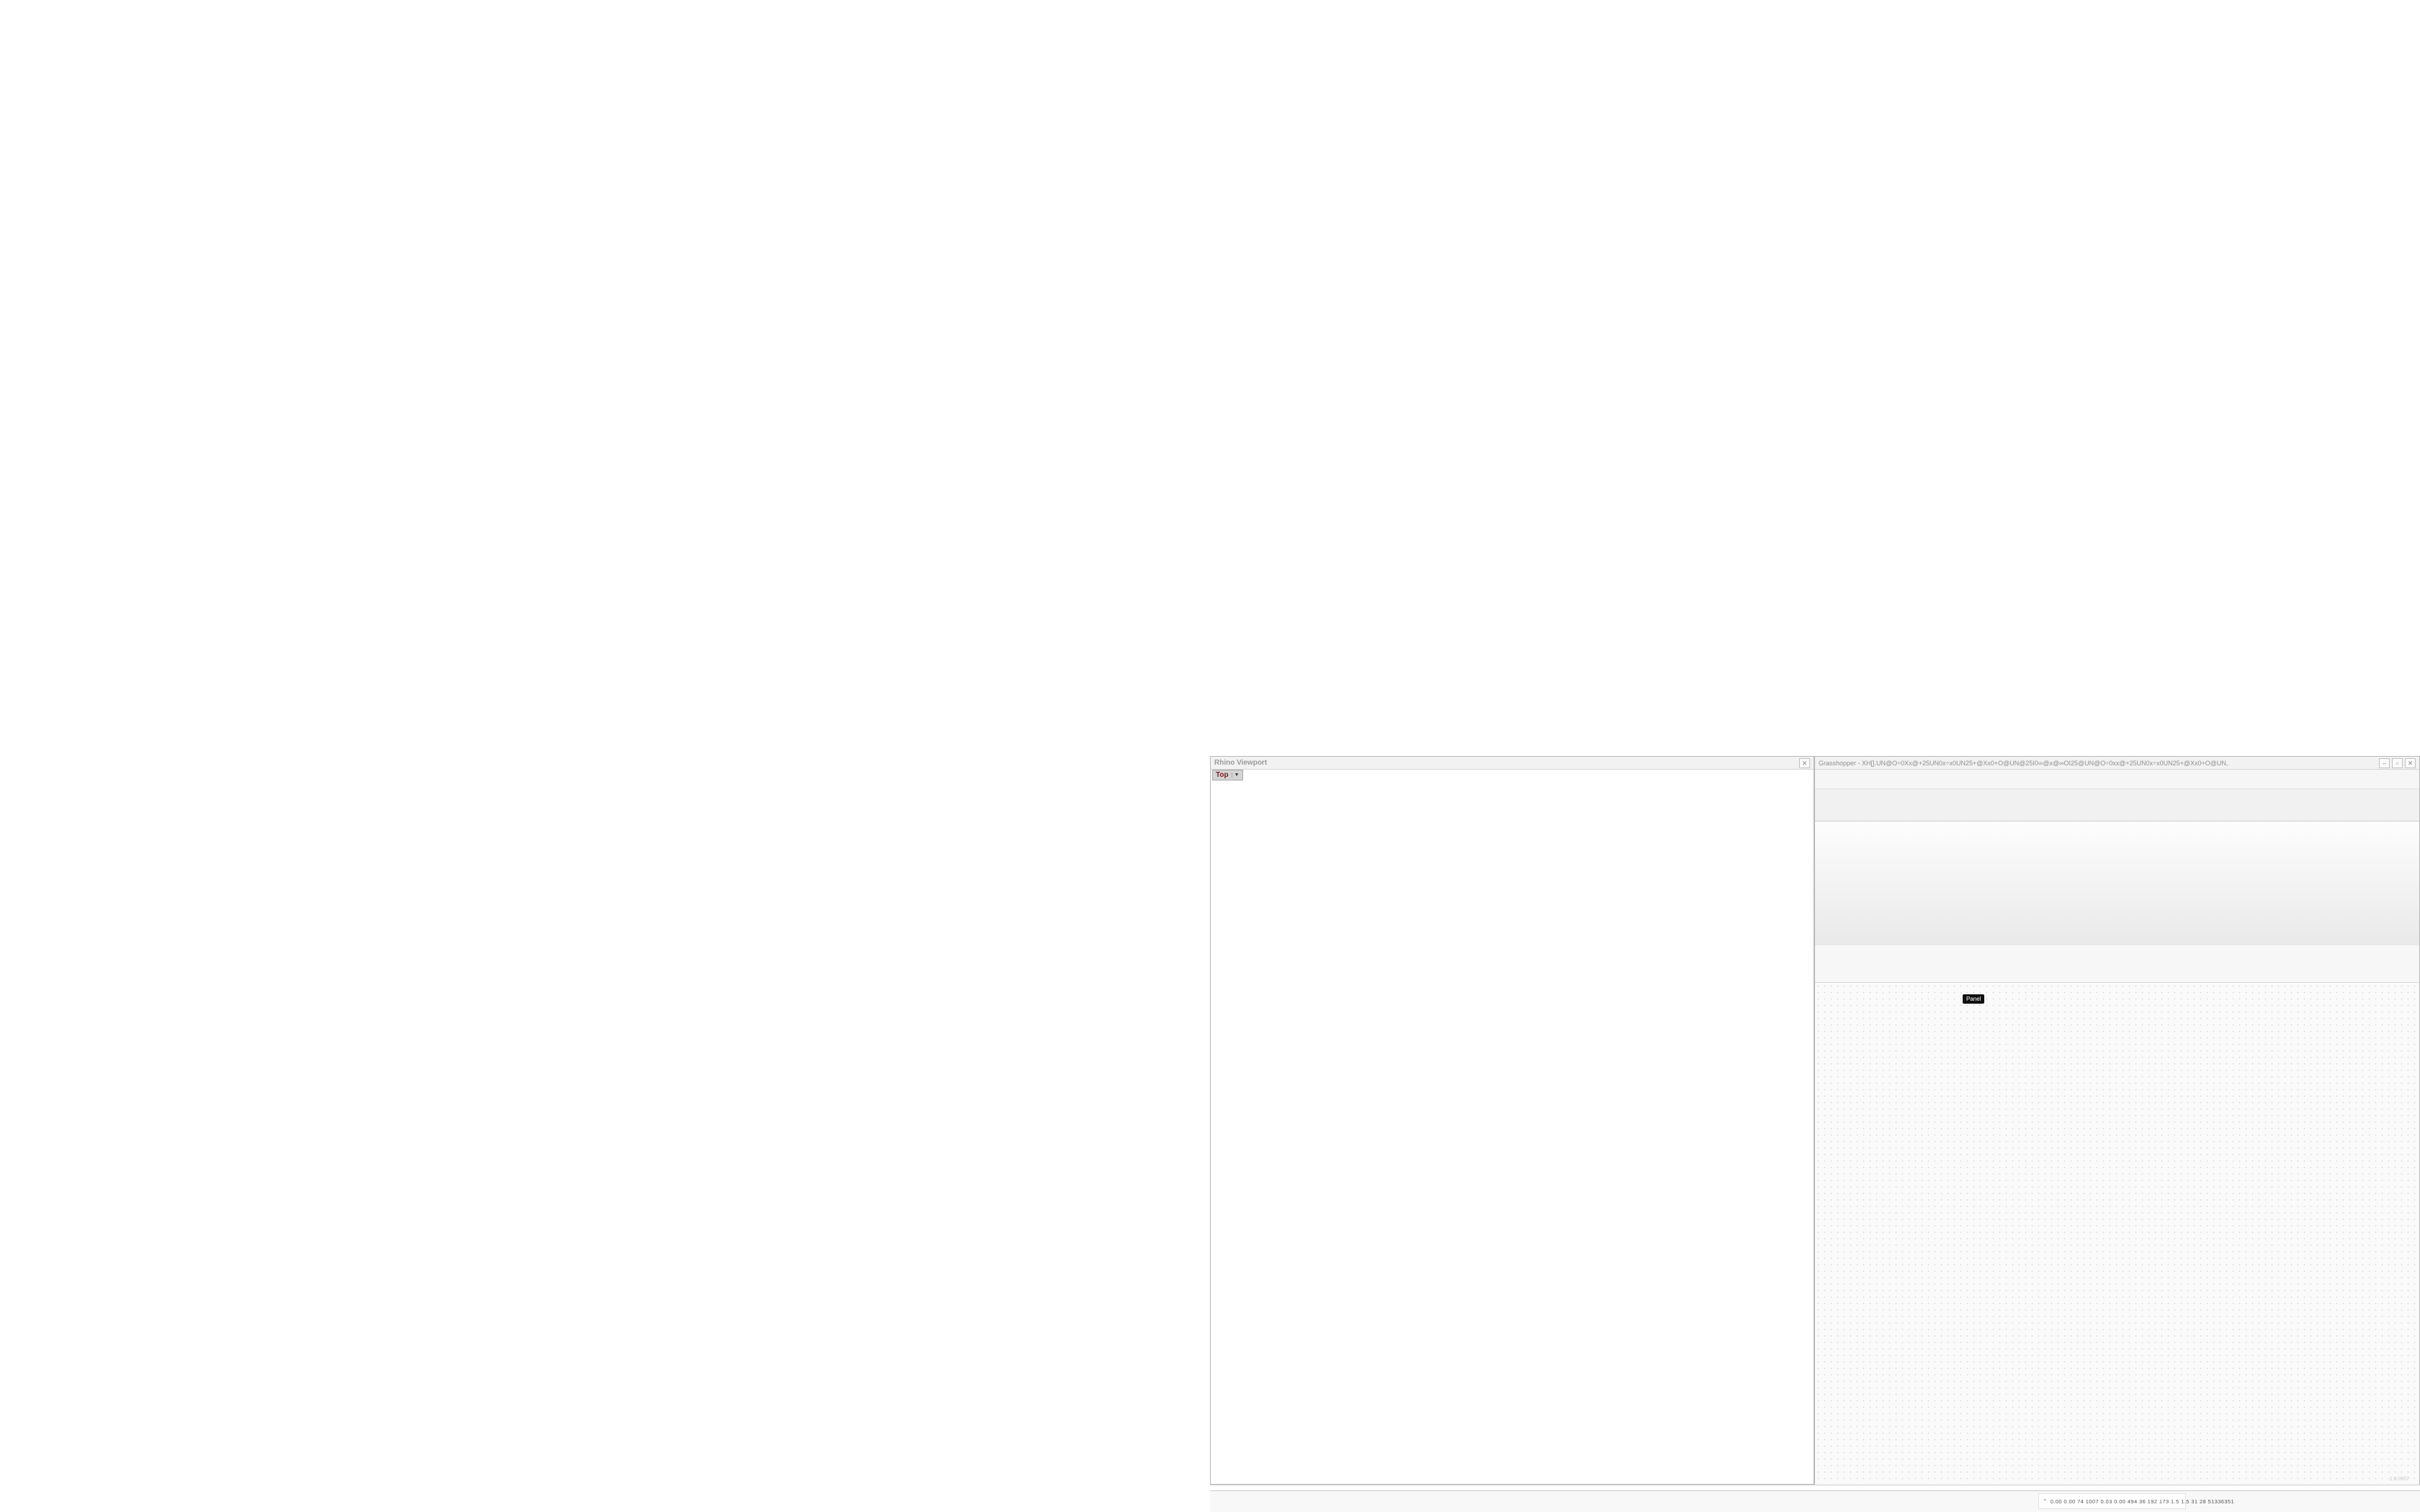 Image resolution: width=2420 pixels, height=1512 pixels. Describe the element at coordinates (2117, 779) in the screenshot. I see `menu-bar` at that location.